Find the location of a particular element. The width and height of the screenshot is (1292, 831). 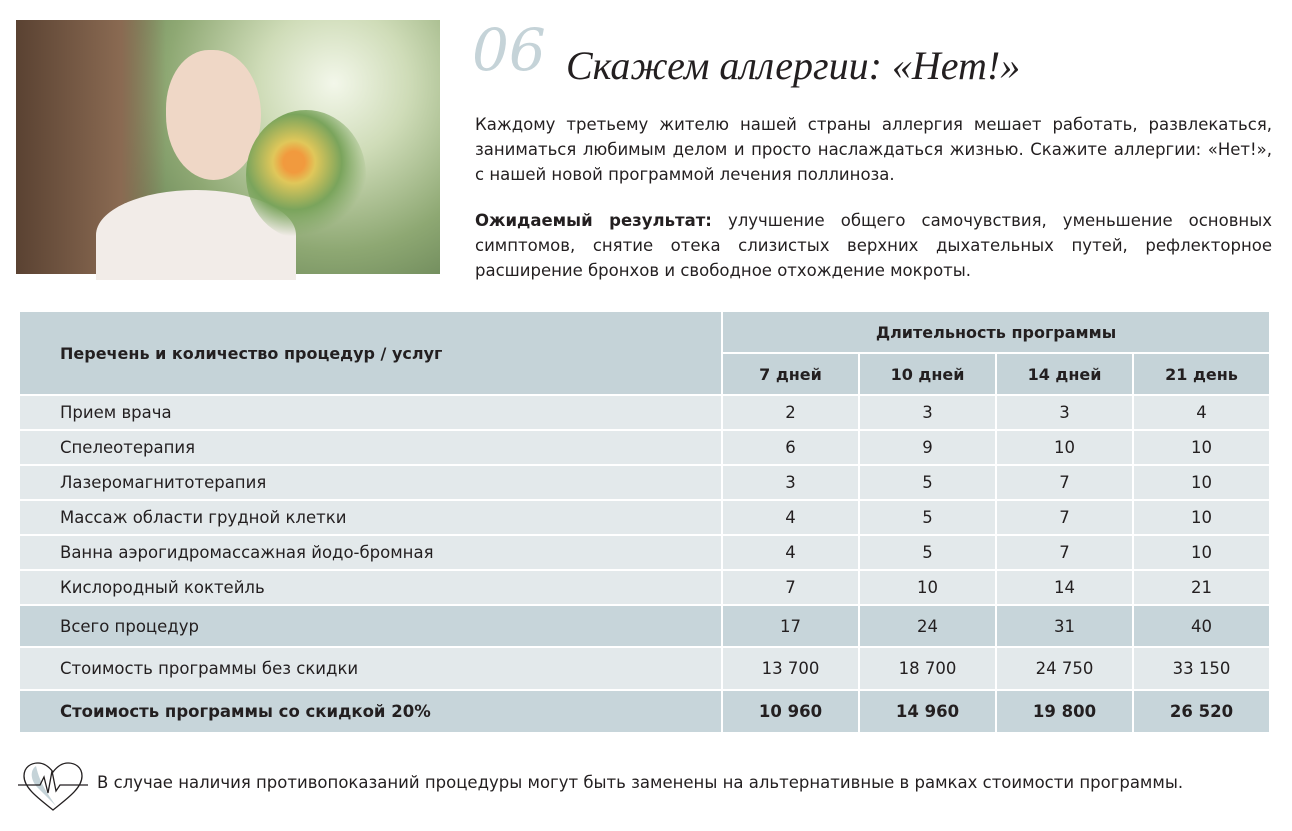

table-row: Прием врача 2 3 3 4 is located at coordinates (644, 412).